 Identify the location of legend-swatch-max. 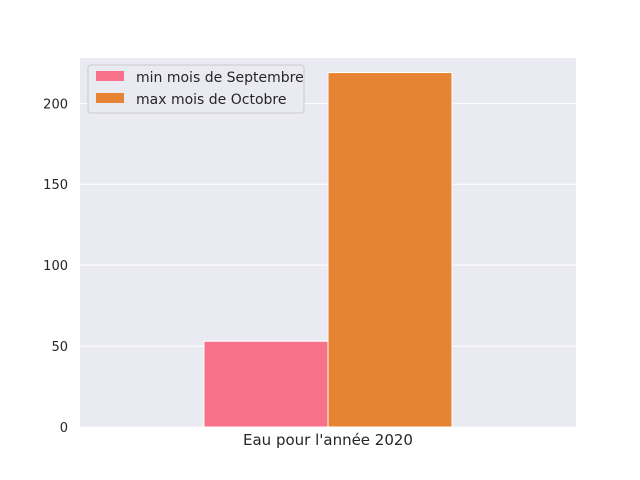
(110, 98).